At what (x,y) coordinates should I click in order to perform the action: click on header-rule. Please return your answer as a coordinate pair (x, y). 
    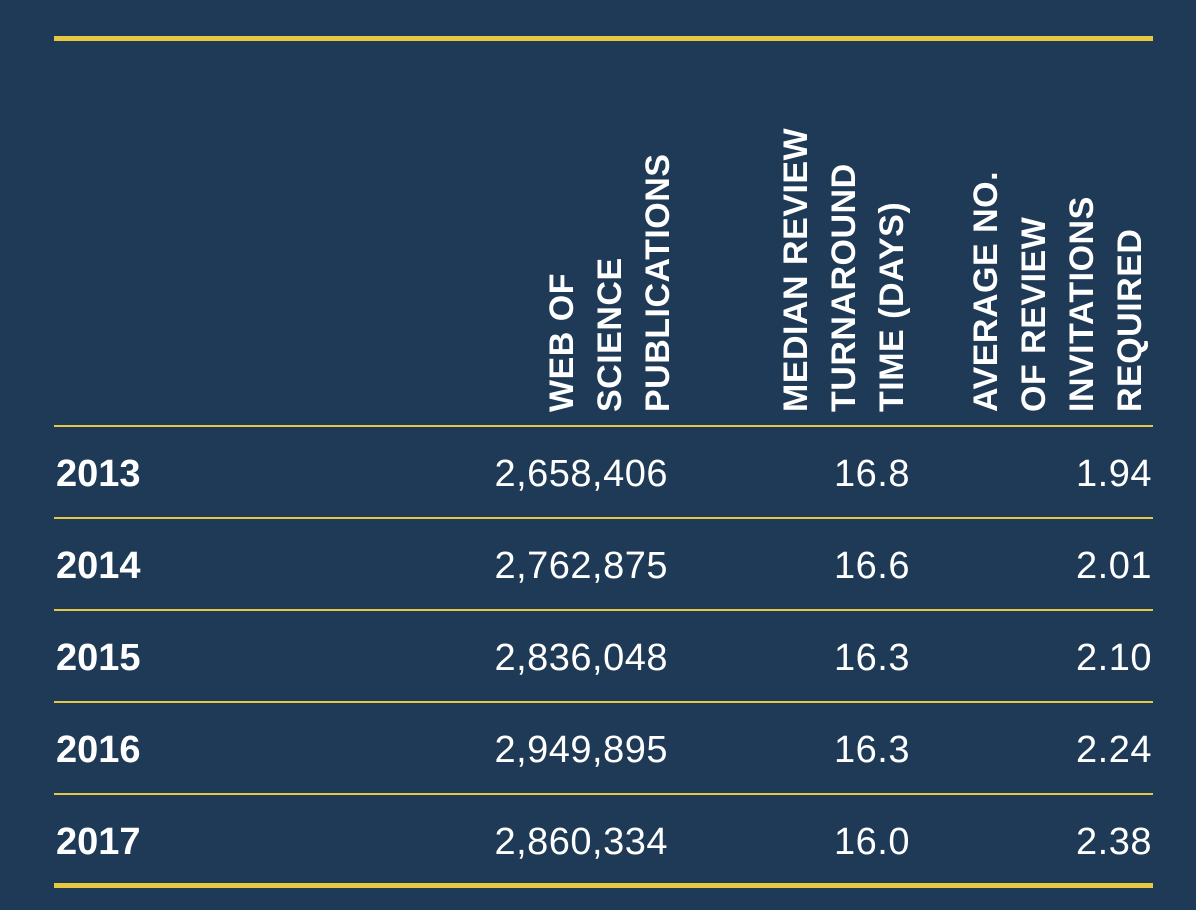
    Looking at the image, I should click on (603, 426).